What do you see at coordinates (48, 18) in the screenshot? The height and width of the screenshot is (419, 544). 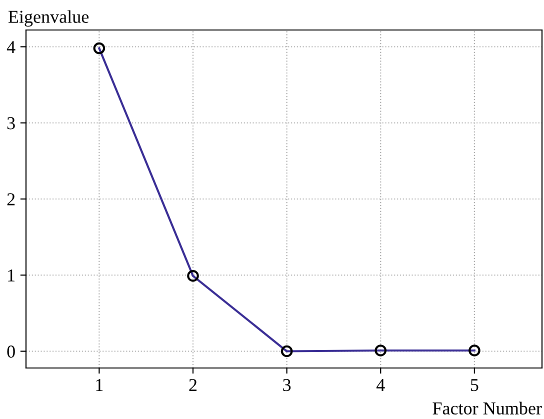 I see `y-axis-title: Eigenvalue` at bounding box center [48, 18].